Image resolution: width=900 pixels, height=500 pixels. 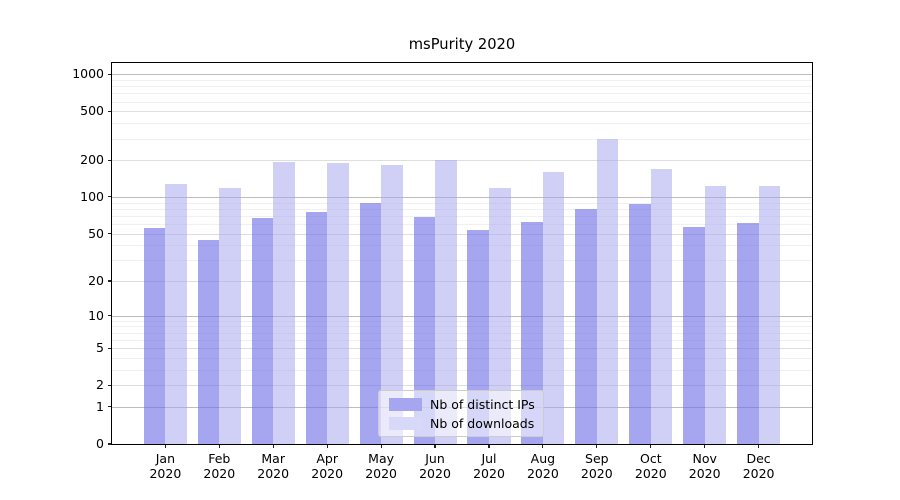 I want to click on bar-downloads-jul, so click(x=500, y=316).